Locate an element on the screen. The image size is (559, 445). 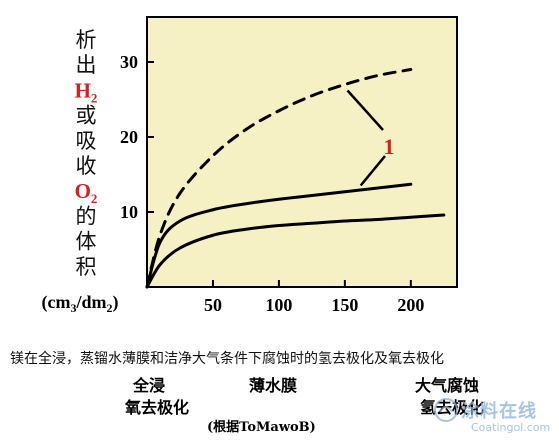
watermark-logo-icon is located at coordinates (446, 410).